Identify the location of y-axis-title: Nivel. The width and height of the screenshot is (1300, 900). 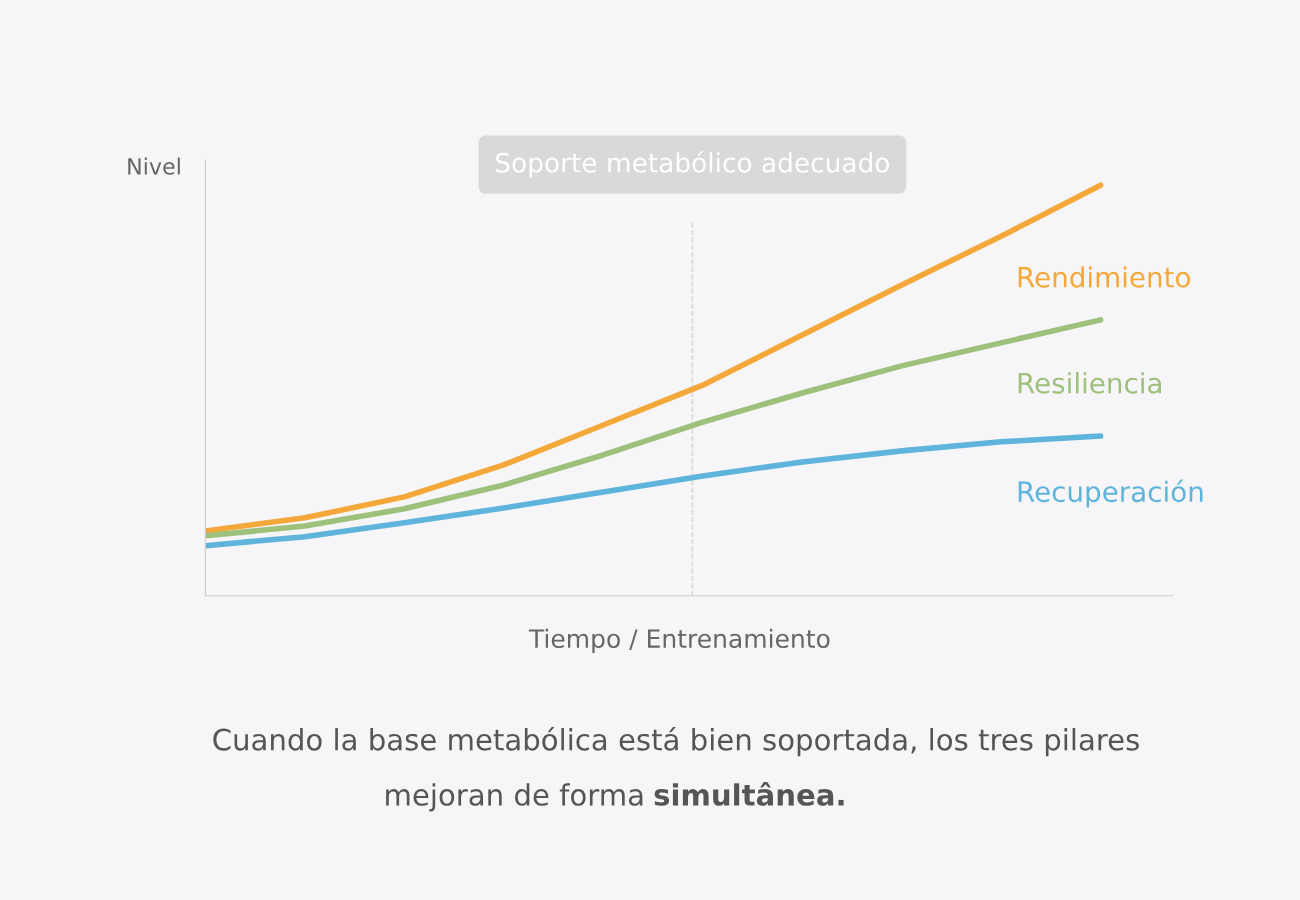
(154, 166).